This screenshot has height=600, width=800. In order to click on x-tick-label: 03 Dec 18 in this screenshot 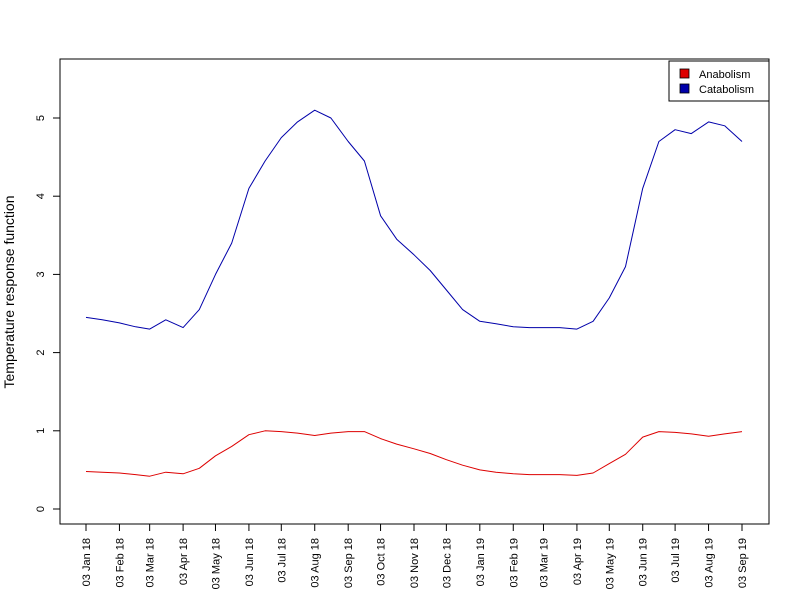, I will do `click(447, 563)`.